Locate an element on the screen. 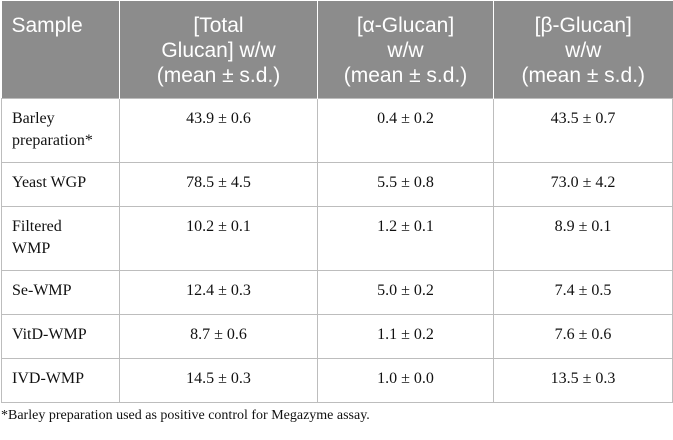  table-row: Se-WMP 12.4 ± 0.3 5.0 ± 0.2 7.4 ± 0.5 is located at coordinates (337, 292).